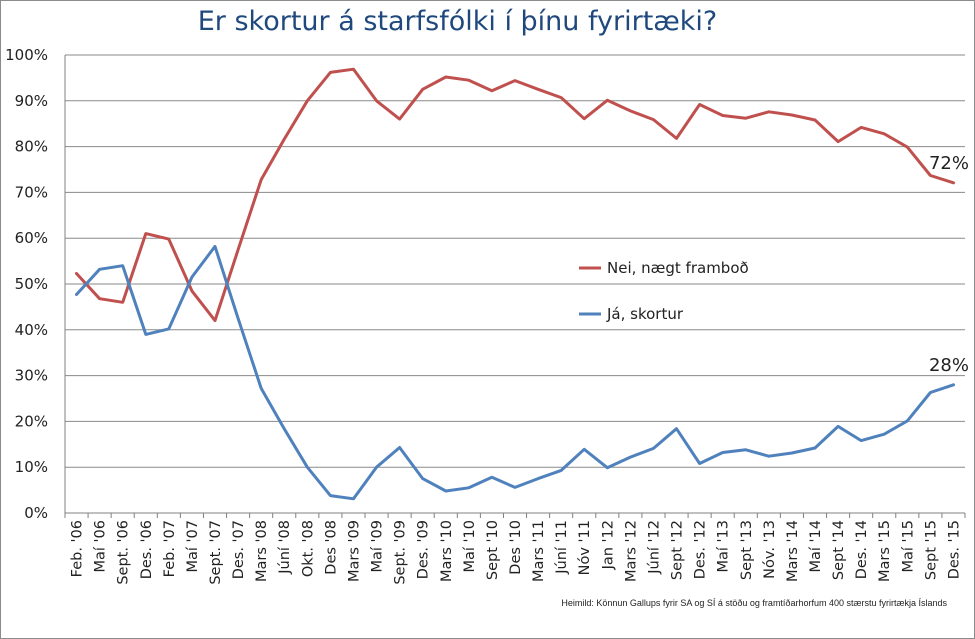 The width and height of the screenshot is (975, 639). What do you see at coordinates (770, 549) in the screenshot?
I see `x-tick-label: Nóv. '13` at bounding box center [770, 549].